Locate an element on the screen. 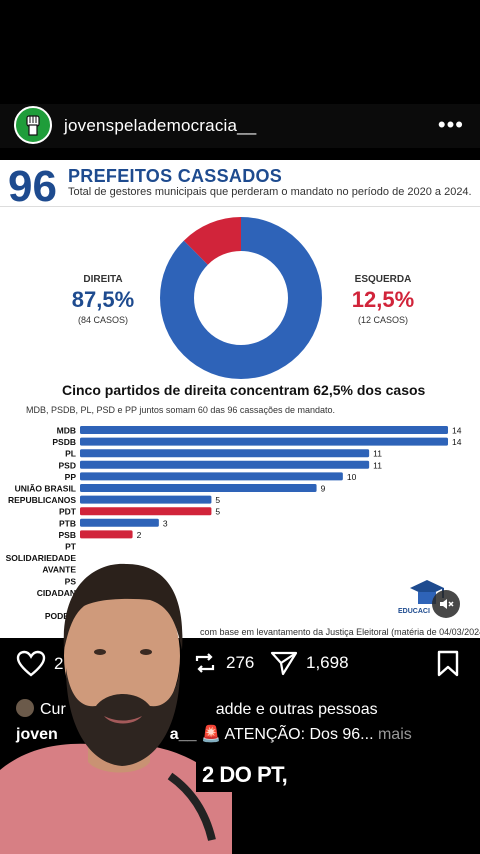 The width and height of the screenshot is (480, 854). bar-label-união-brasil: UNIÃO BRASIL is located at coordinates (45, 489).